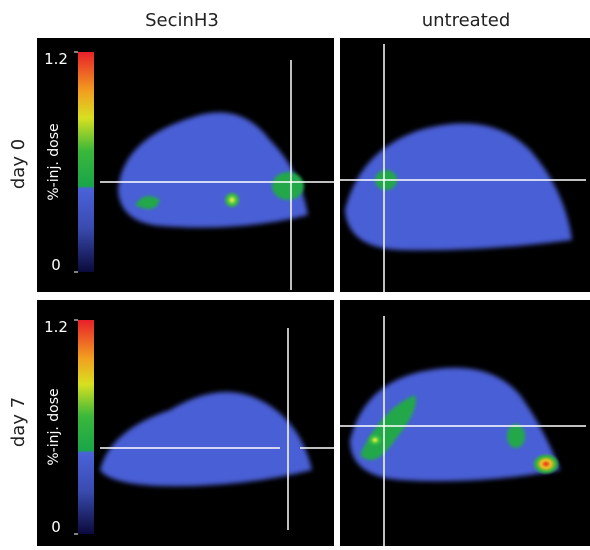 This screenshot has height=550, width=590. What do you see at coordinates (18, 422) in the screenshot?
I see `row-label: day 7` at bounding box center [18, 422].